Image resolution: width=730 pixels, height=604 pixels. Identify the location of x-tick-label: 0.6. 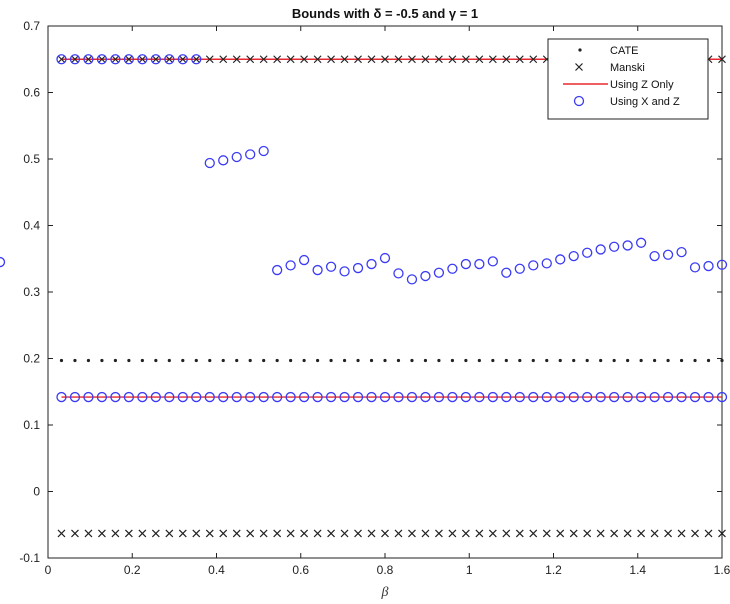
(300, 570).